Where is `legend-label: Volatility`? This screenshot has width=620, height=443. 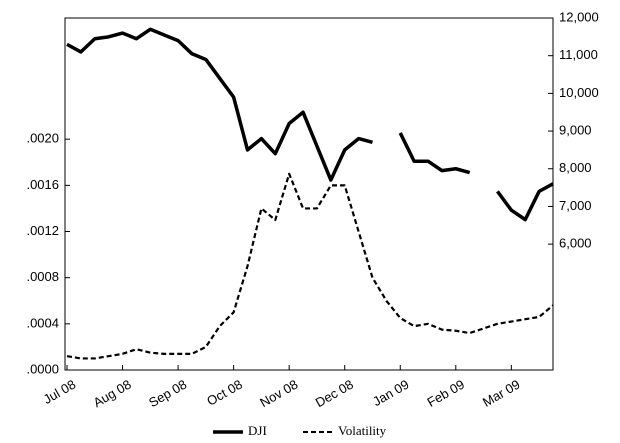
legend-label: Volatility is located at coordinates (362, 430).